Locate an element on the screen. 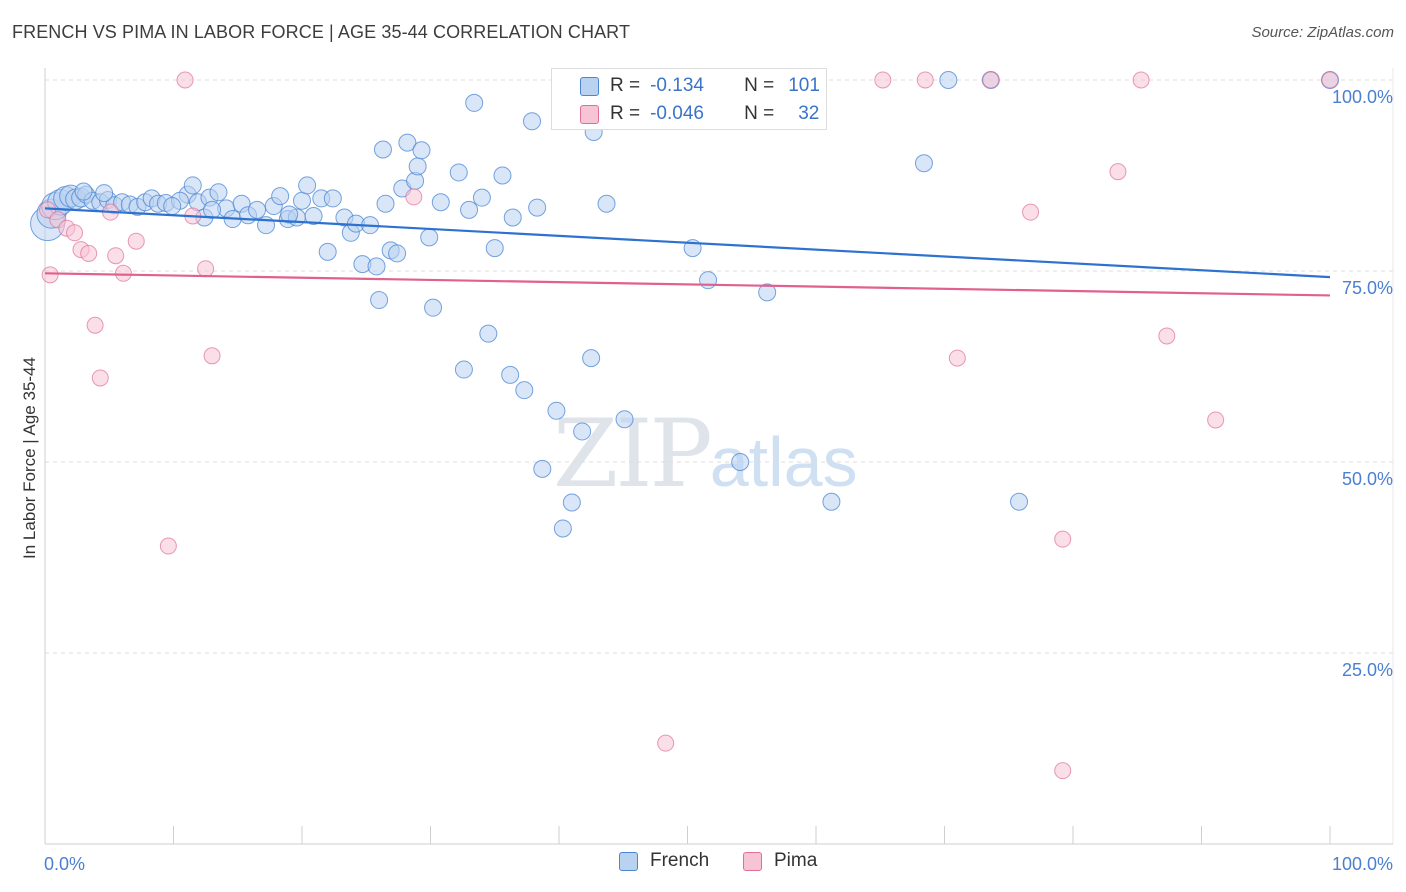 This screenshot has height=892, width=1406. legend-row-pima: R = -0.046 N = 32 is located at coordinates (699, 114).